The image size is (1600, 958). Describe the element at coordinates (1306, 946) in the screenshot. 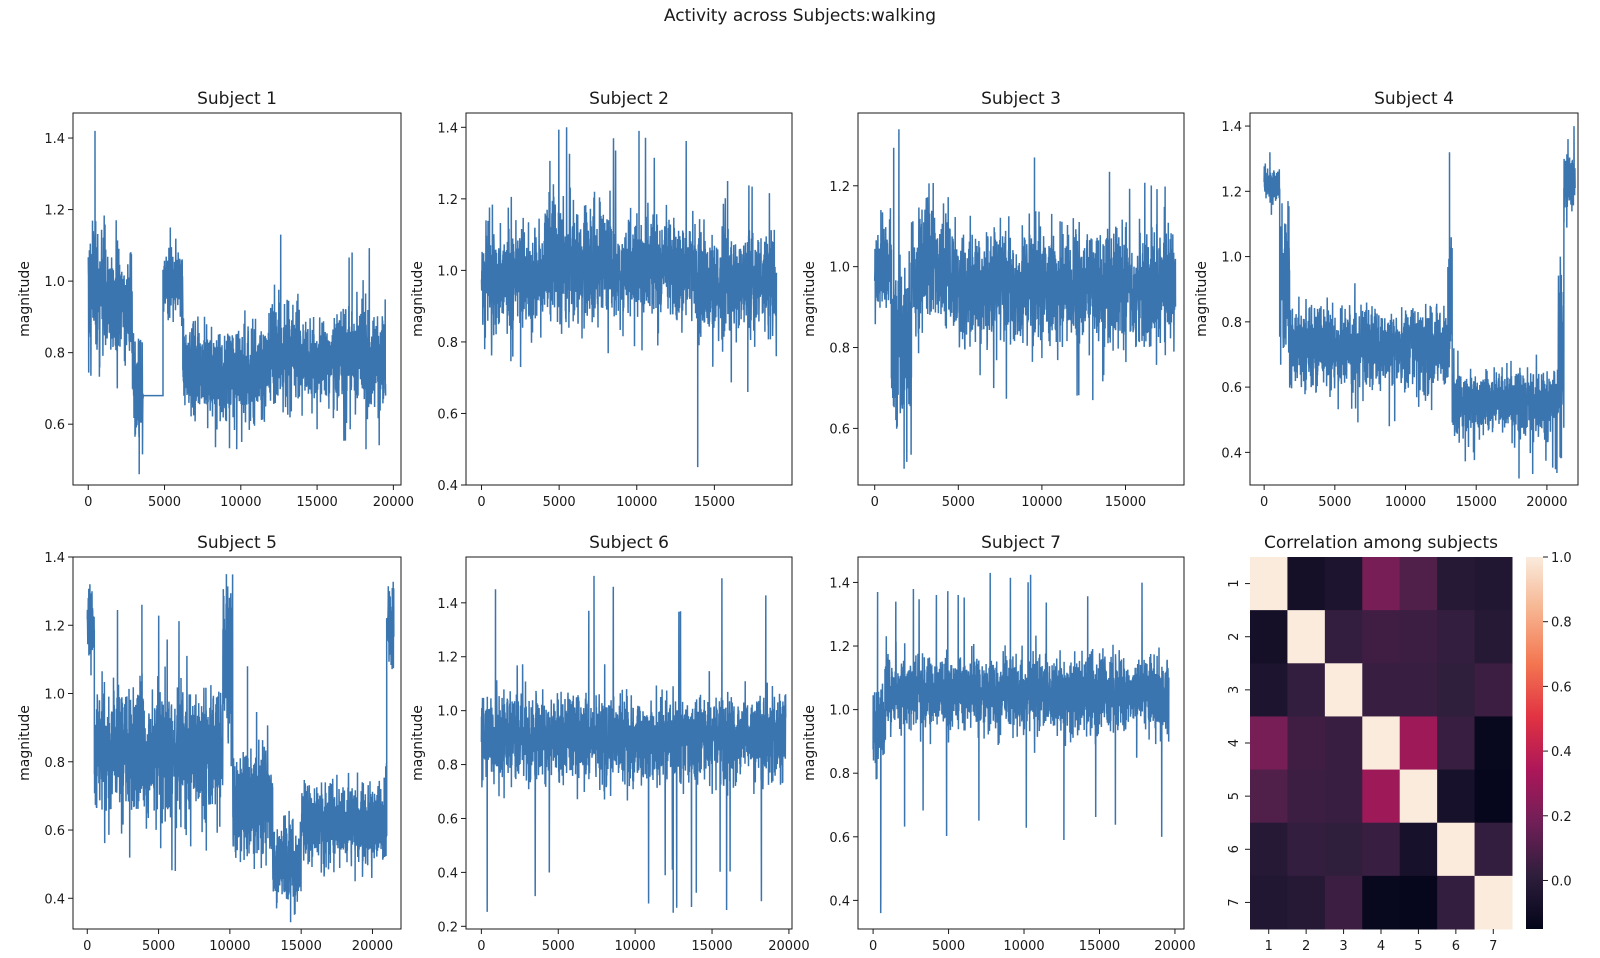

I see `x-tick-label: 2` at that location.